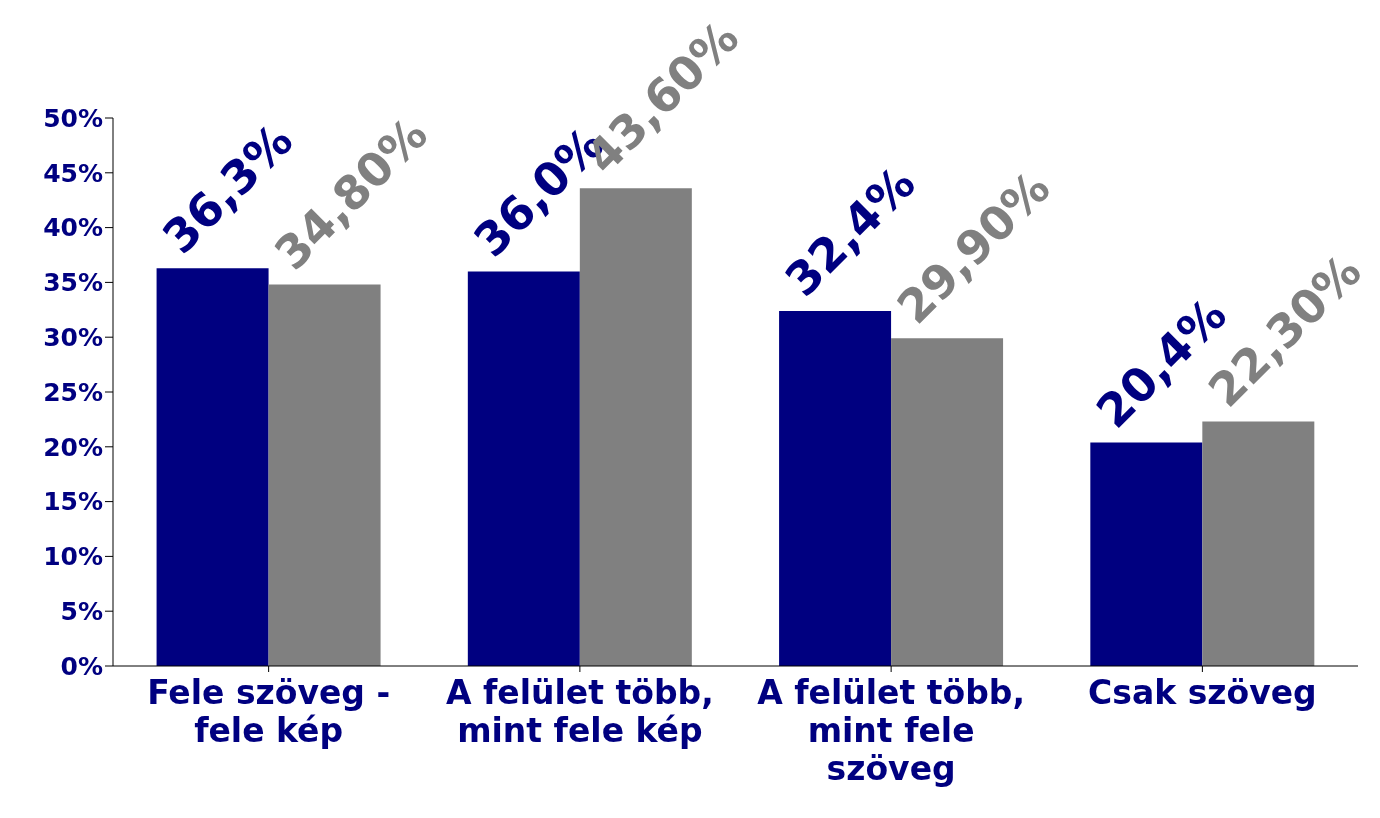  I want to click on y-tick-label: 45%, so click(73, 173).